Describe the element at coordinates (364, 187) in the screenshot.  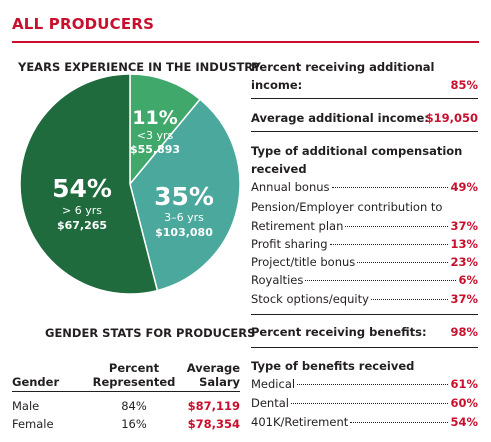
I see `comp-item-annual-bonus: Annual bonus 49%` at that location.